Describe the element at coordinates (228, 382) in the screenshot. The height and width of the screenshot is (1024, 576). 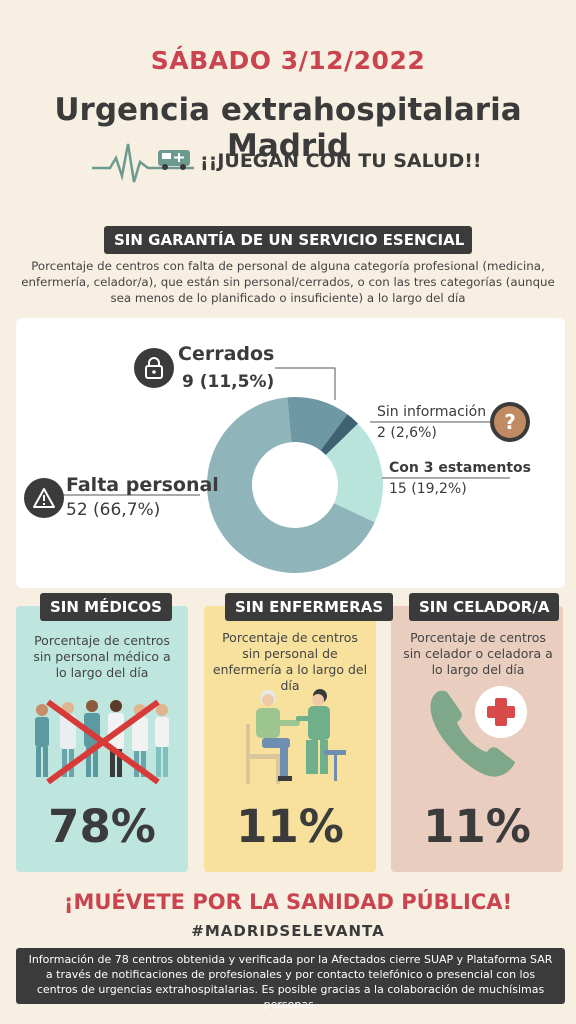
I see `value-cerrados: 9 (11,5%)` at that location.